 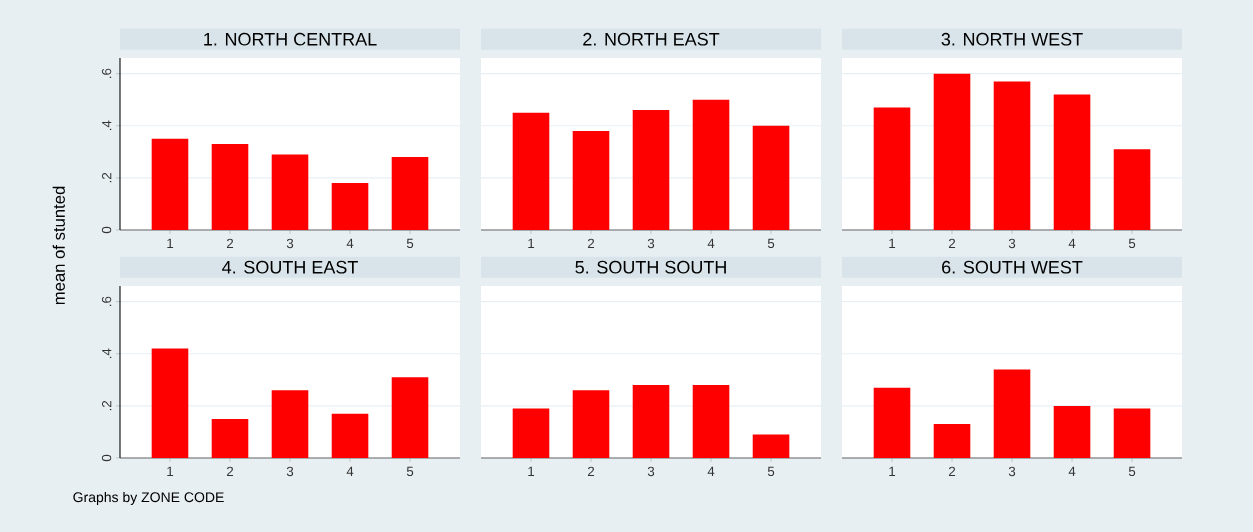 I want to click on y-axis-title: mean of stunted, so click(x=58, y=245).